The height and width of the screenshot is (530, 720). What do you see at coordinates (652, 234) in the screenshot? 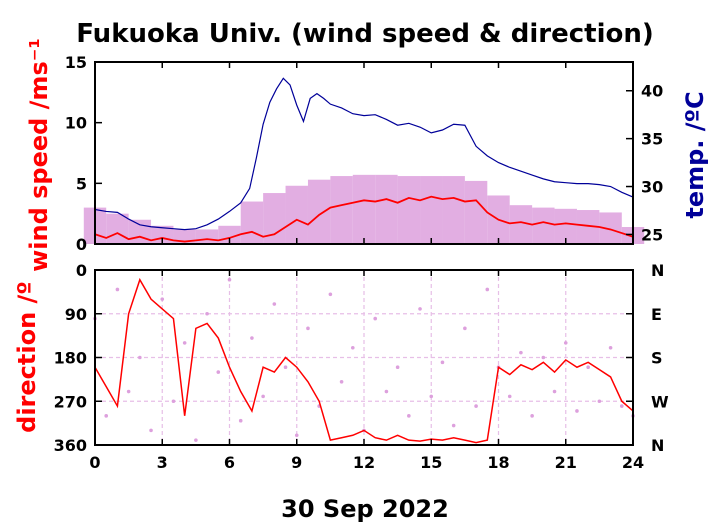
I see `temperature-tick-label: 25` at bounding box center [652, 234].